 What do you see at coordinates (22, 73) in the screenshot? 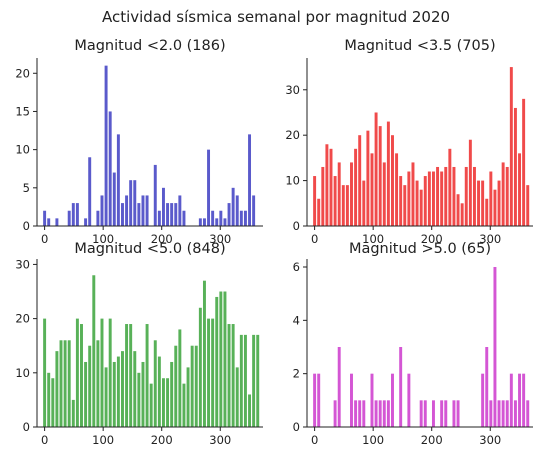
I see `y-tick-label: 20` at bounding box center [22, 73].